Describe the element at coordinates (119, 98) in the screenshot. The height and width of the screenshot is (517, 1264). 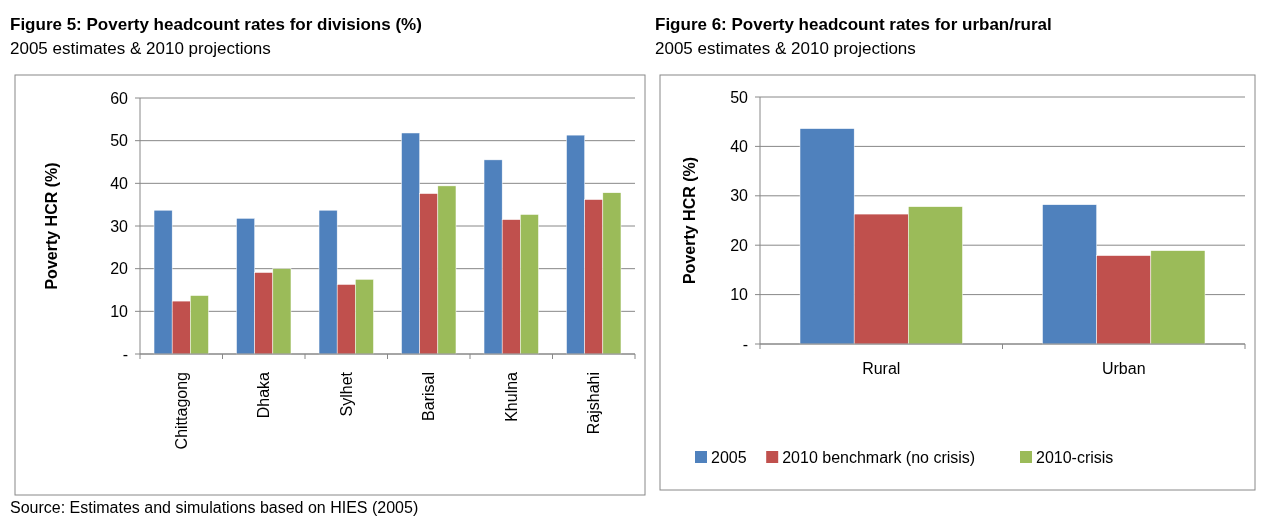
I see `y-tick-label: 60` at that location.